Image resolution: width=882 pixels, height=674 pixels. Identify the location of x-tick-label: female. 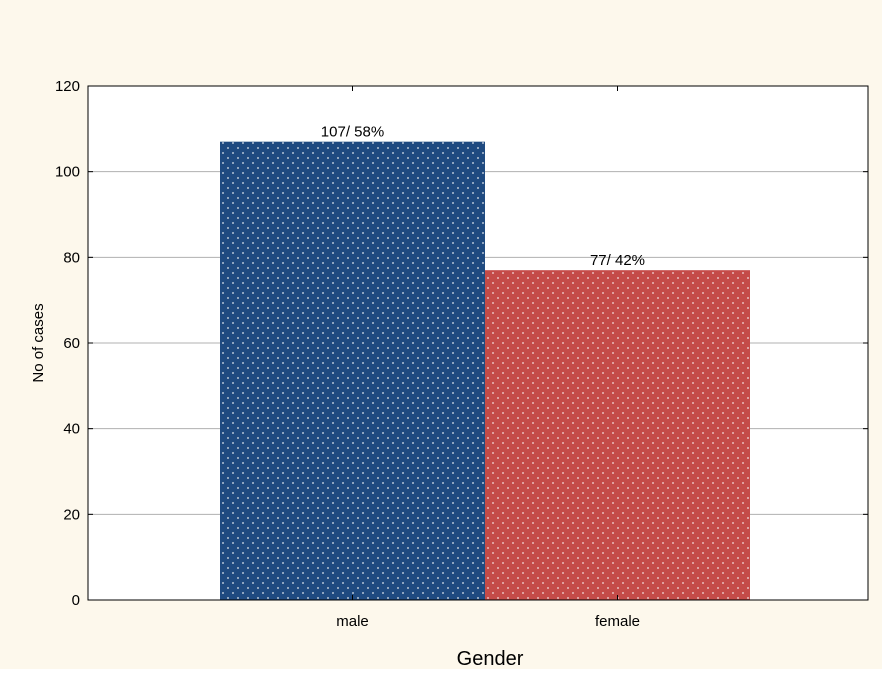
(617, 621).